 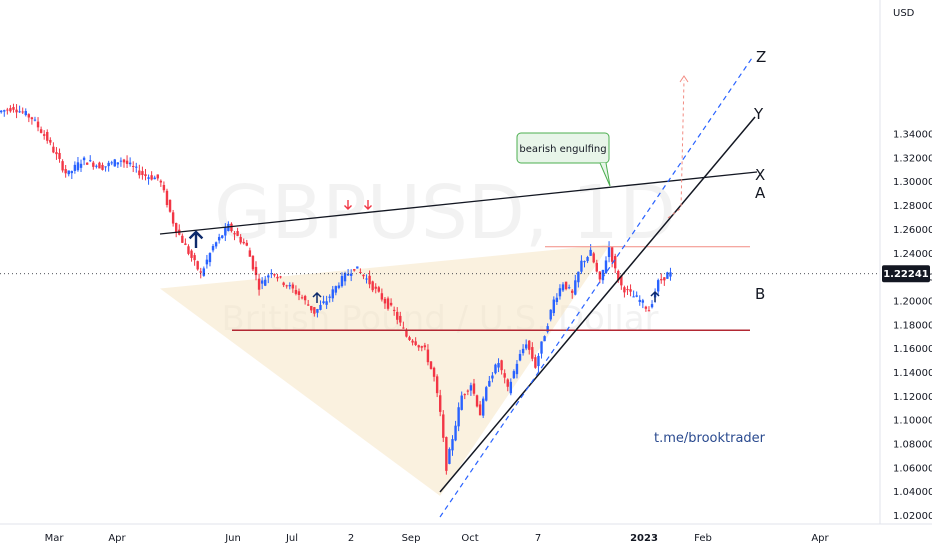 I want to click on time-axis: Mar Apr Jun Jul 2 Sep Oct 7 2023 Feb Apr, so click(x=437, y=538).